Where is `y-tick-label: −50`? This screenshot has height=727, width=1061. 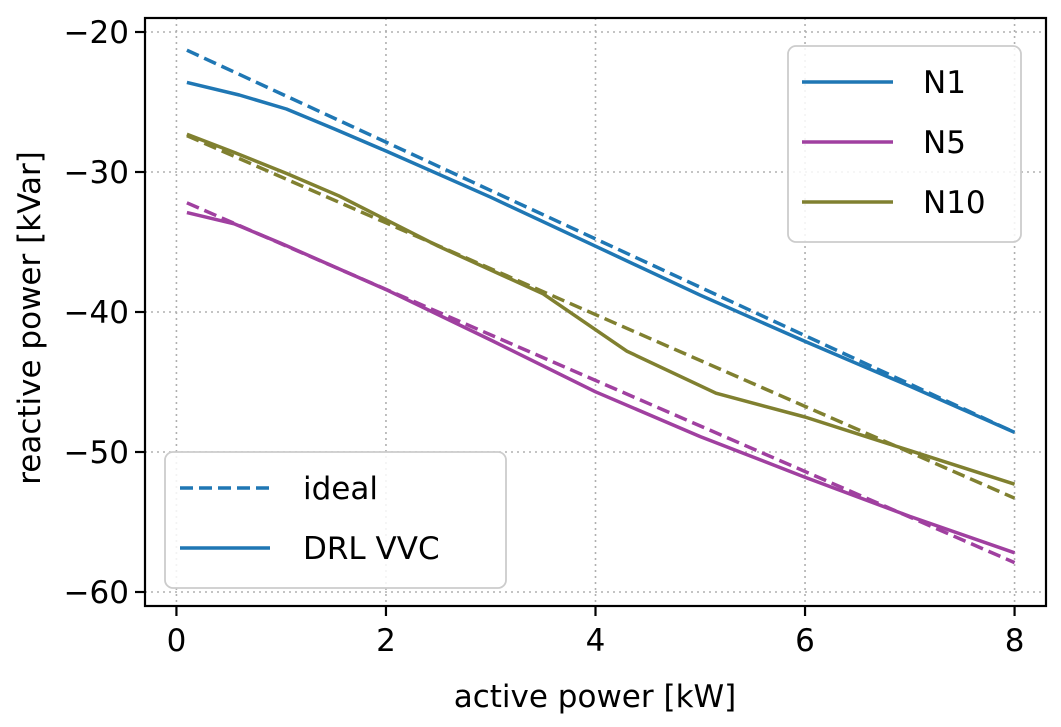
y-tick-label: −50 is located at coordinates (96, 453).